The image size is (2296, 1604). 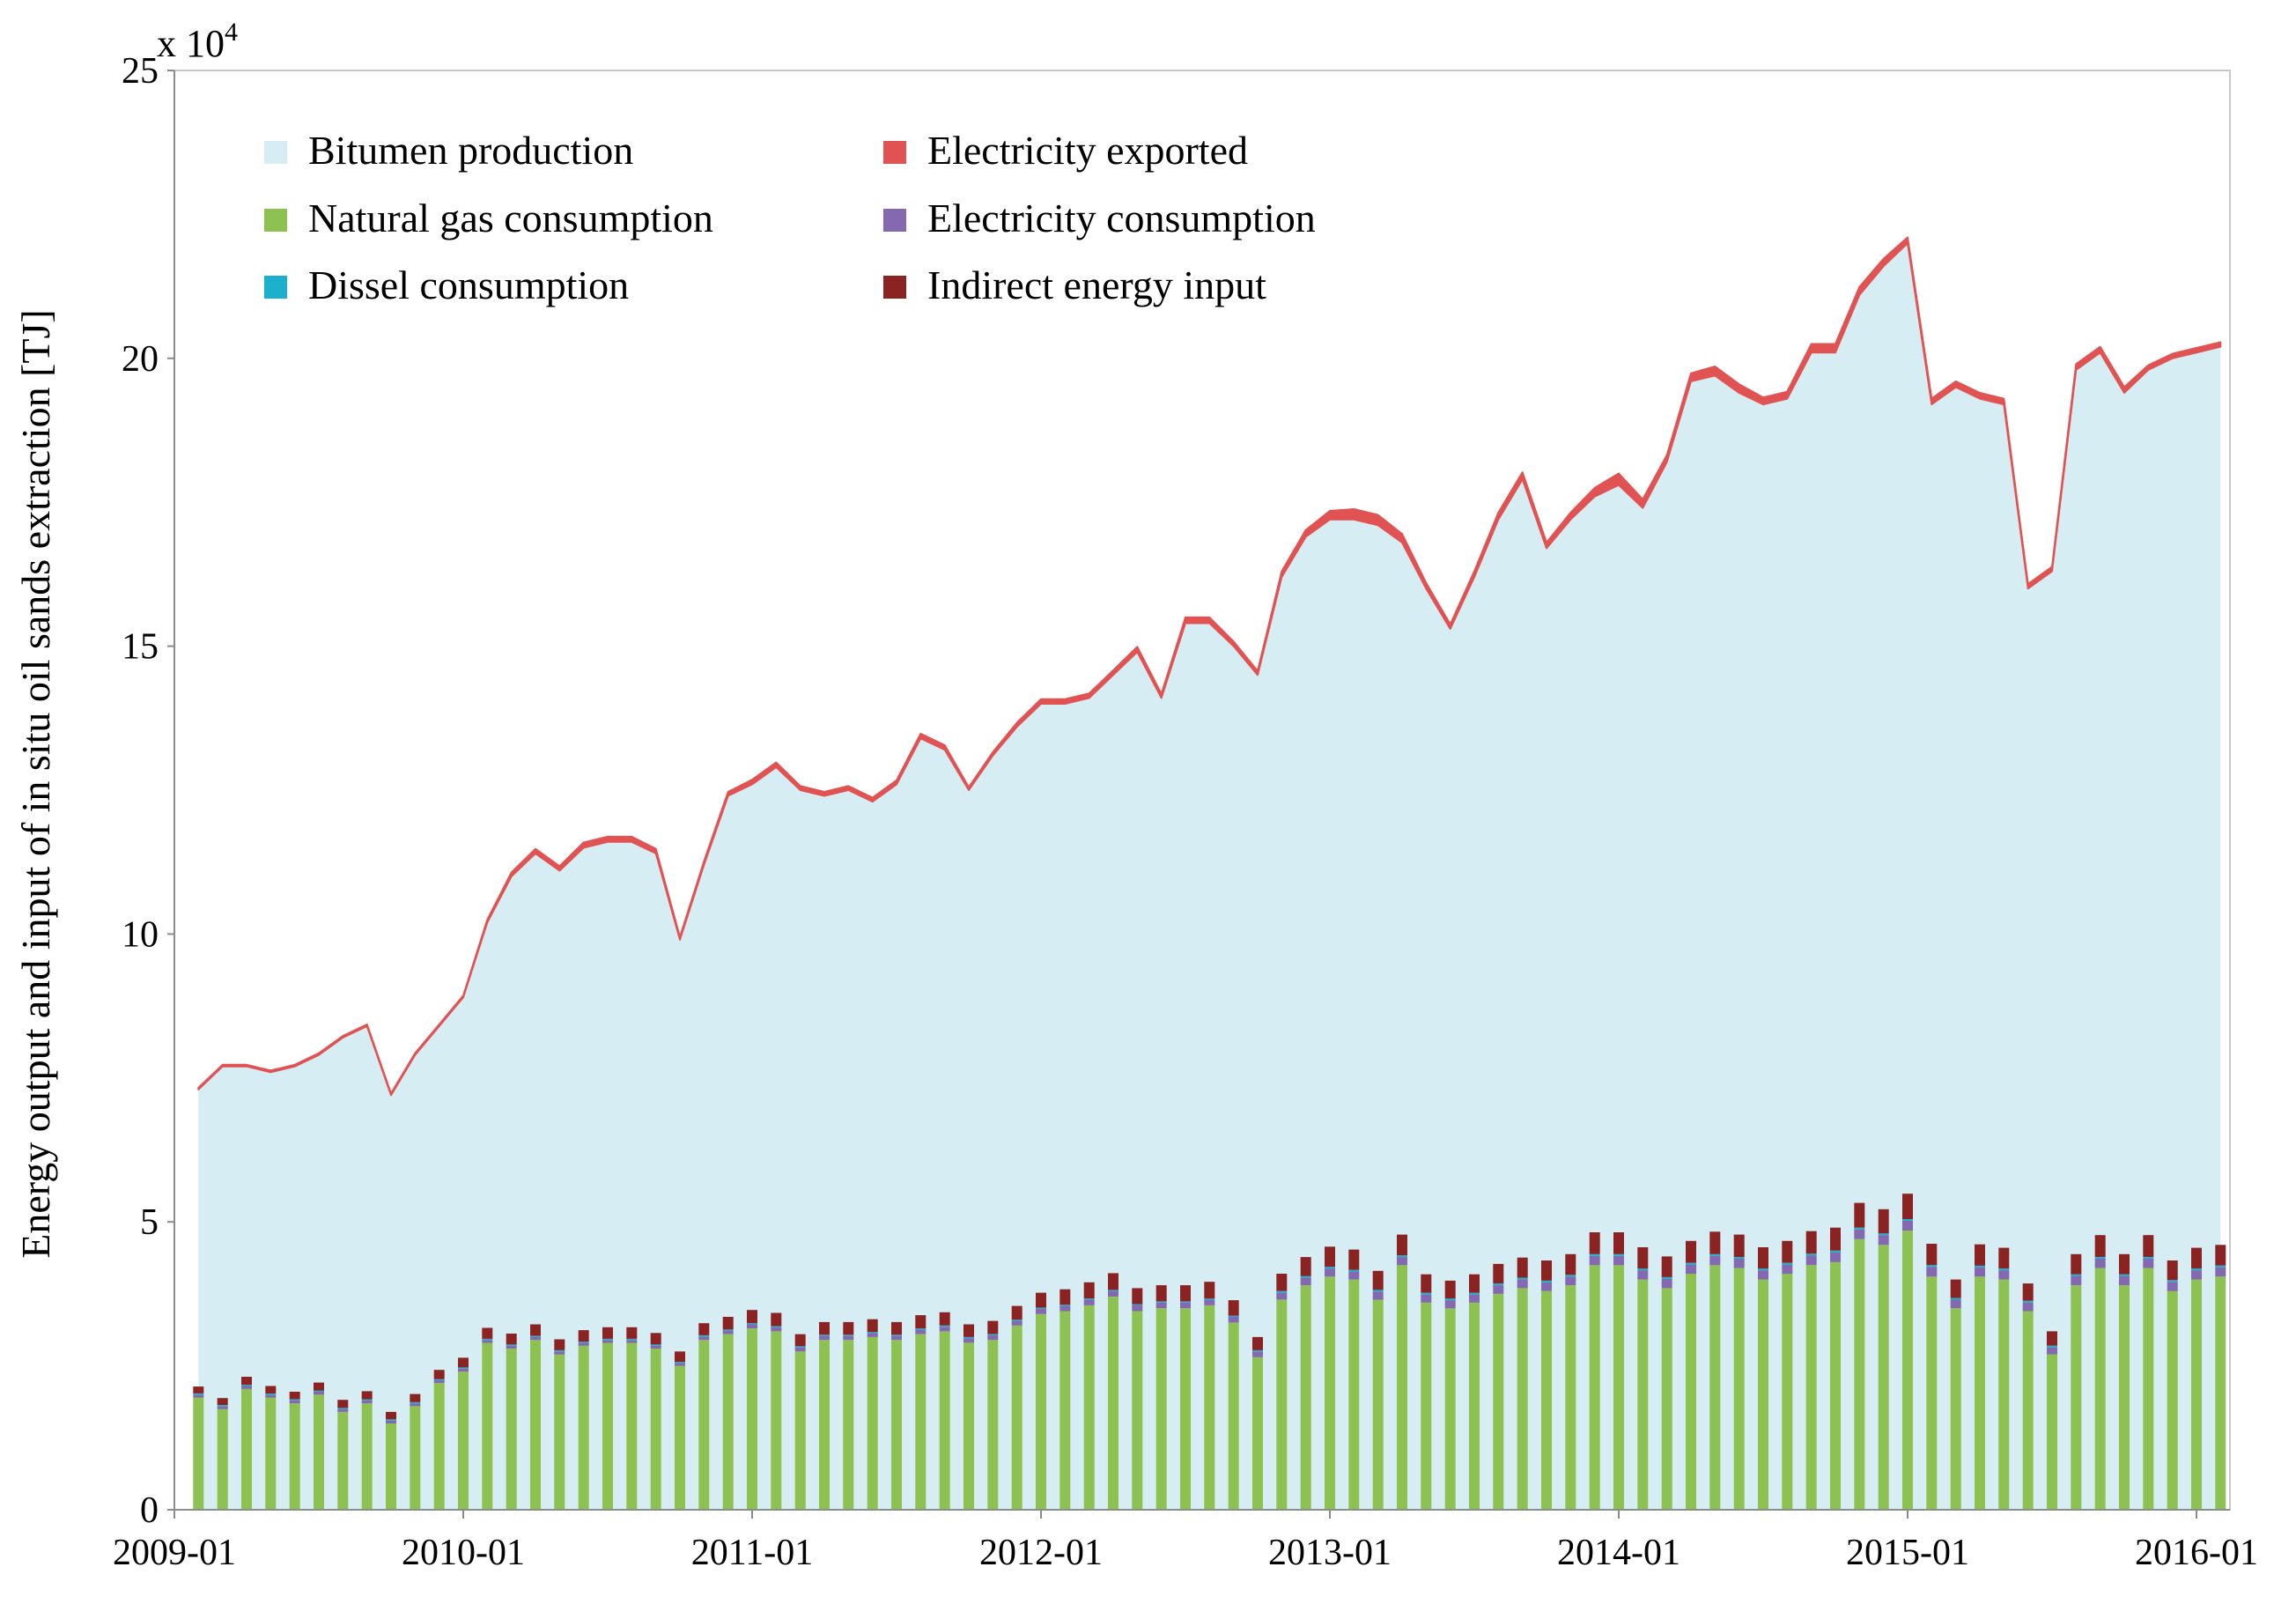 I want to click on y-multiplier-base: x 10, so click(x=191, y=43).